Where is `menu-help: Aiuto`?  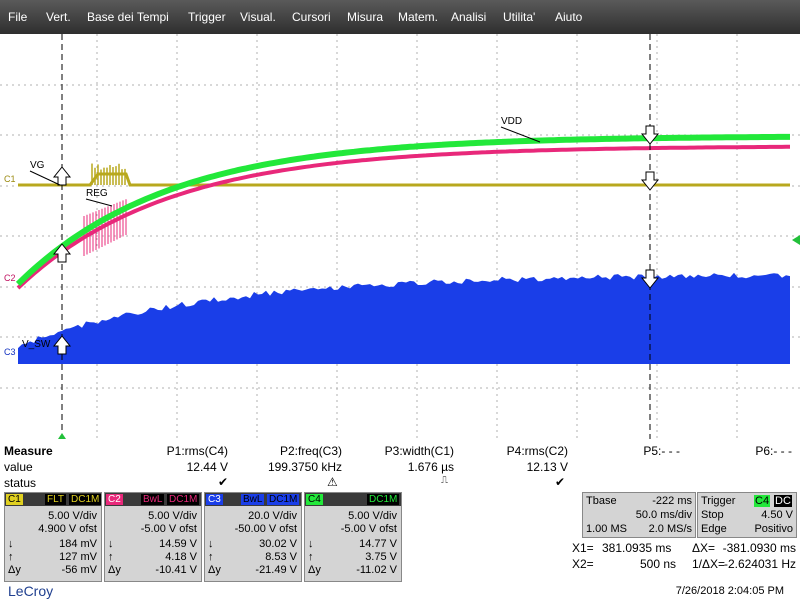
menu-help: Aiuto is located at coordinates (568, 17).